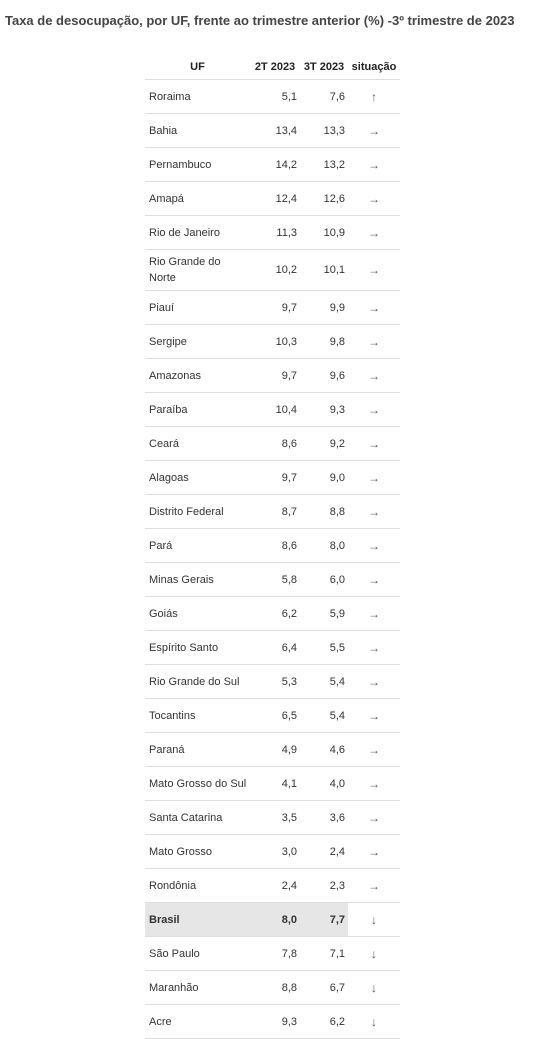 The image size is (549, 1039). What do you see at coordinates (275, 130) in the screenshot?
I see `value-2t: 13,4` at bounding box center [275, 130].